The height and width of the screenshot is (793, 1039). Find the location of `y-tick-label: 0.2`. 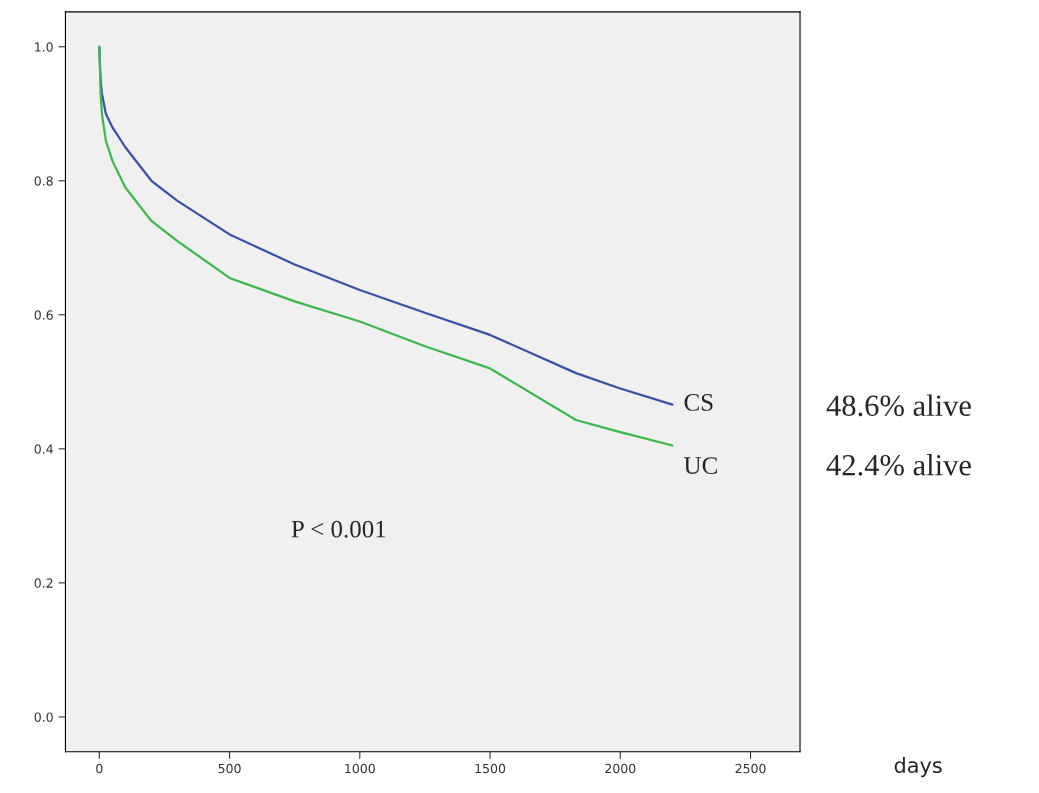

y-tick-label: 0.2 is located at coordinates (43, 583).